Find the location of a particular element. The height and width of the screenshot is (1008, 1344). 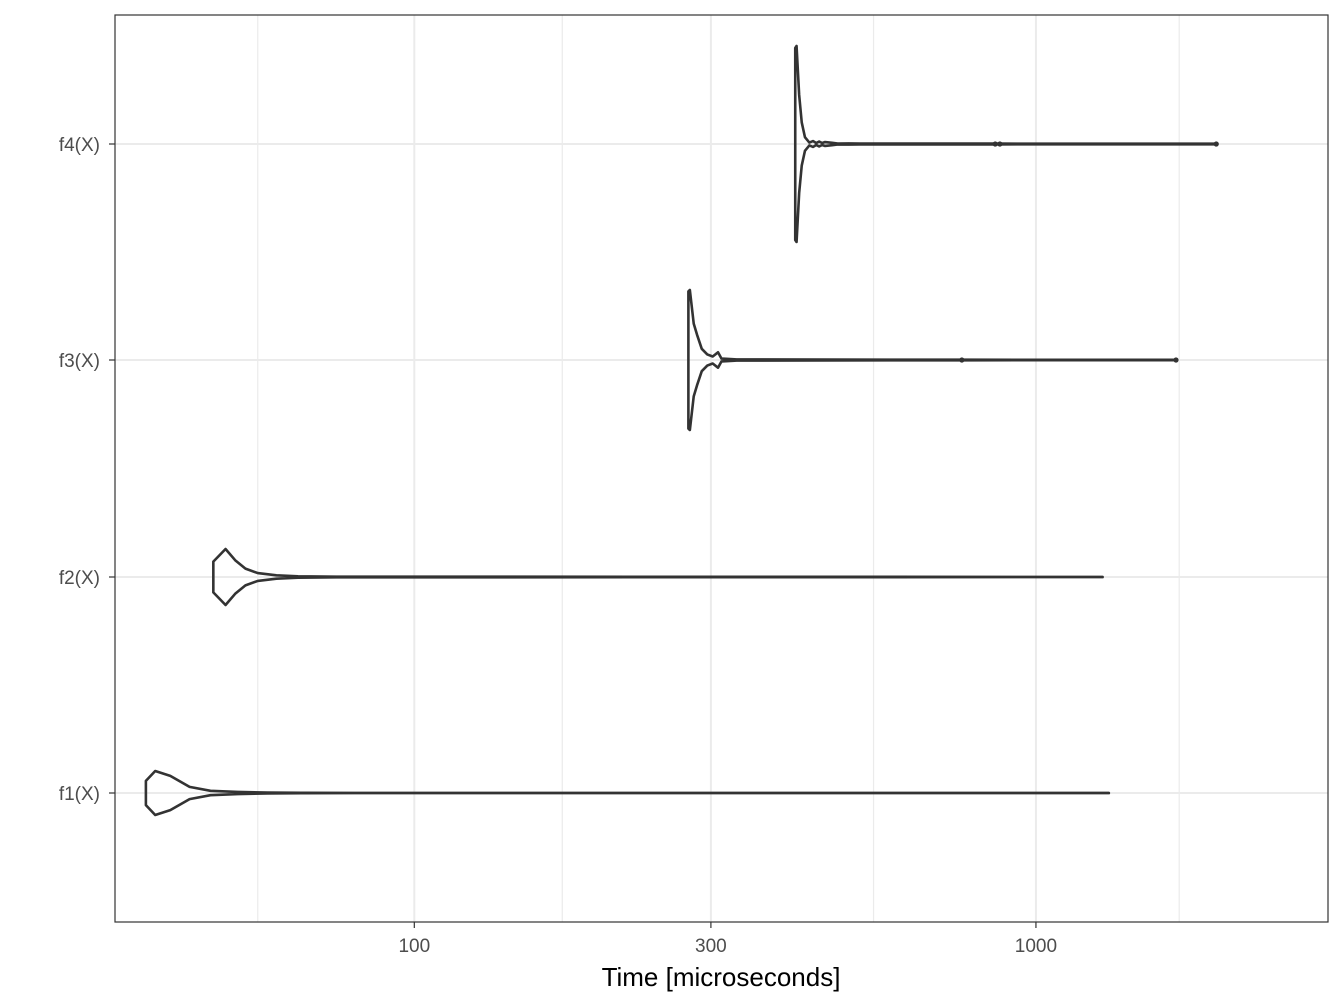

x-axis-title: Time [microseconds] is located at coordinates (721, 977).